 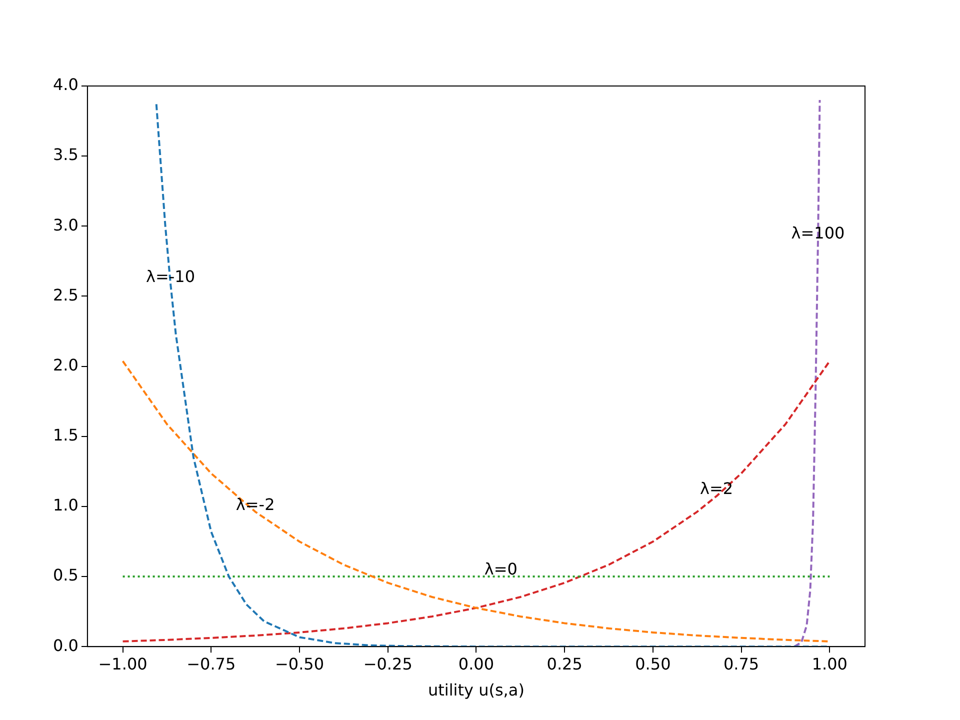 What do you see at coordinates (717, 488) in the screenshot?
I see `annotation: λ=2` at bounding box center [717, 488].